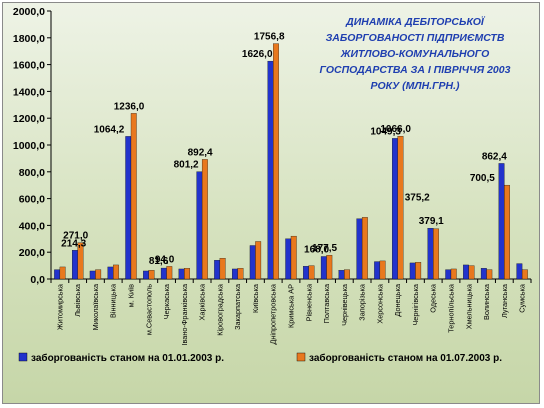 The height and width of the screenshot is (408, 544). Describe the element at coordinates (113, 300) in the screenshot. I see `x-category-label: Вінницька` at that location.